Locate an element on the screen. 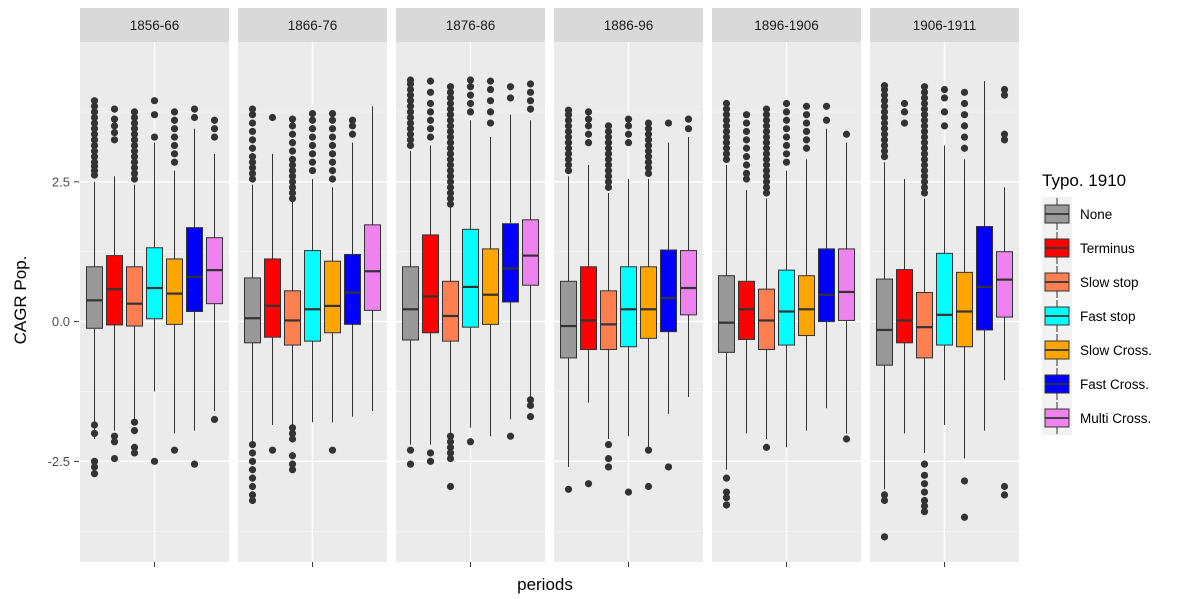 Image resolution: width=1181 pixels, height=599 pixels. legend-label: Multi Cross. is located at coordinates (1115, 418).